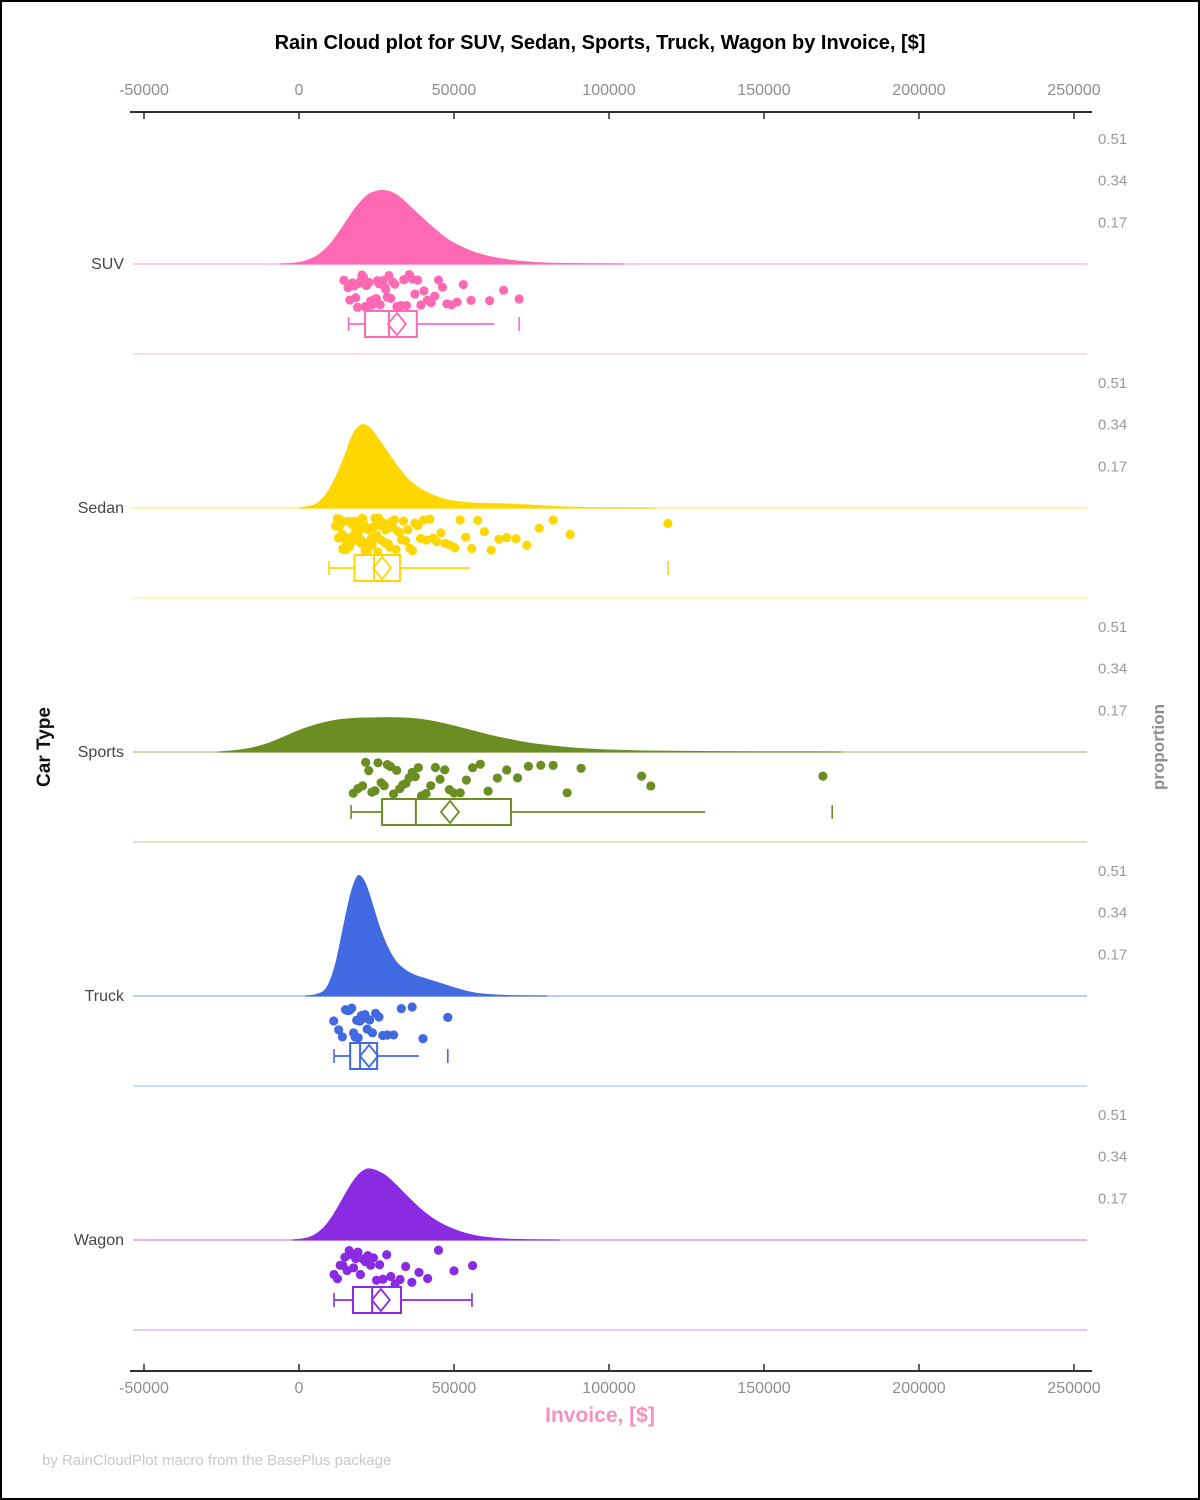 This screenshot has height=1500, width=1200. What do you see at coordinates (299, 90) in the screenshot?
I see `top-axis-tick-label: 0` at bounding box center [299, 90].